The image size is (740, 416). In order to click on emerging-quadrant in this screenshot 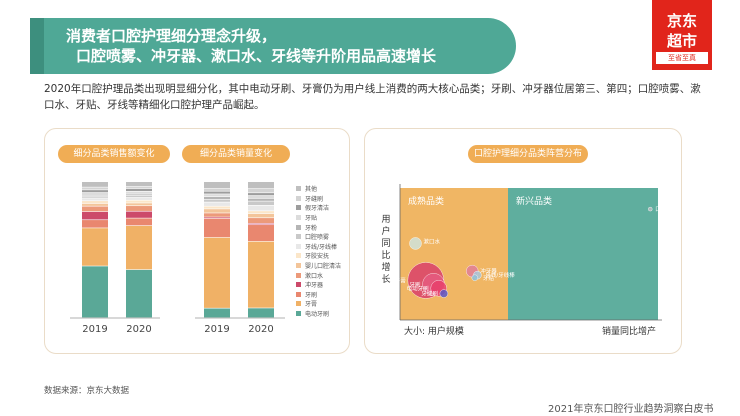, I will do `click(583, 254)`.